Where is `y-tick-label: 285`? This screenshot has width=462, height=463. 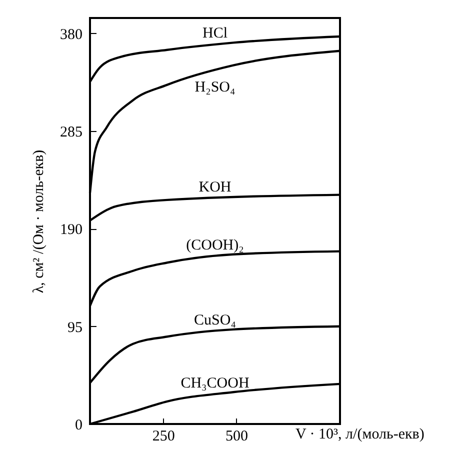
y-tick-label: 285 is located at coordinates (71, 132).